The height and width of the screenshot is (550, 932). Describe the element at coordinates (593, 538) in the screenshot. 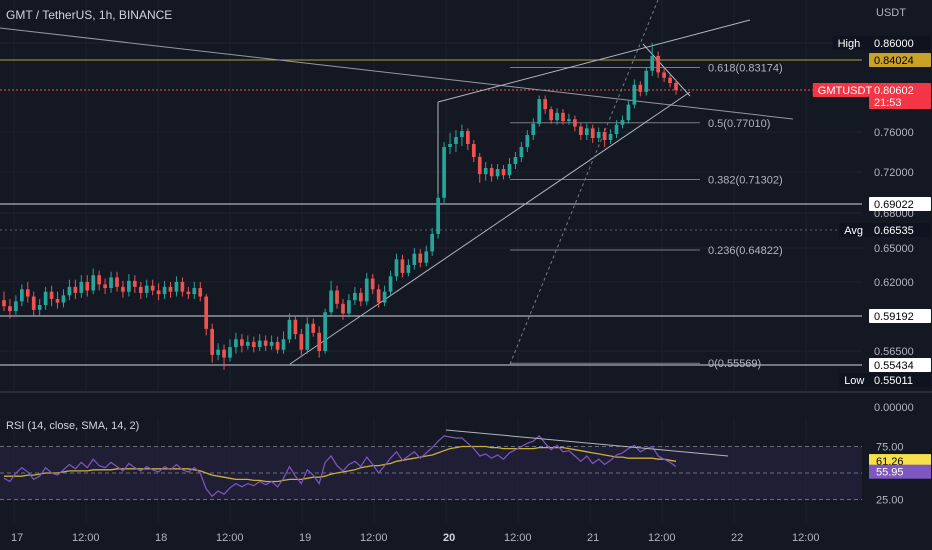

I see `time-tick-label: 21` at that location.